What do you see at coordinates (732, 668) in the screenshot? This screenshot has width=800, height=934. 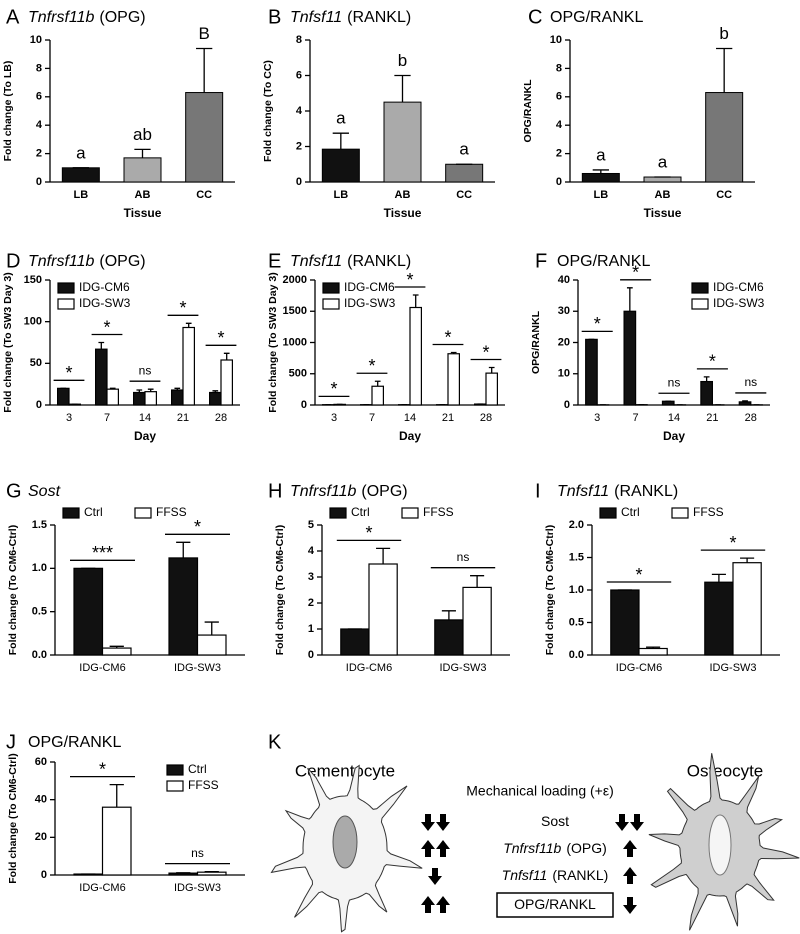 I see `x-tick-label: IDG-SW3` at bounding box center [732, 668].